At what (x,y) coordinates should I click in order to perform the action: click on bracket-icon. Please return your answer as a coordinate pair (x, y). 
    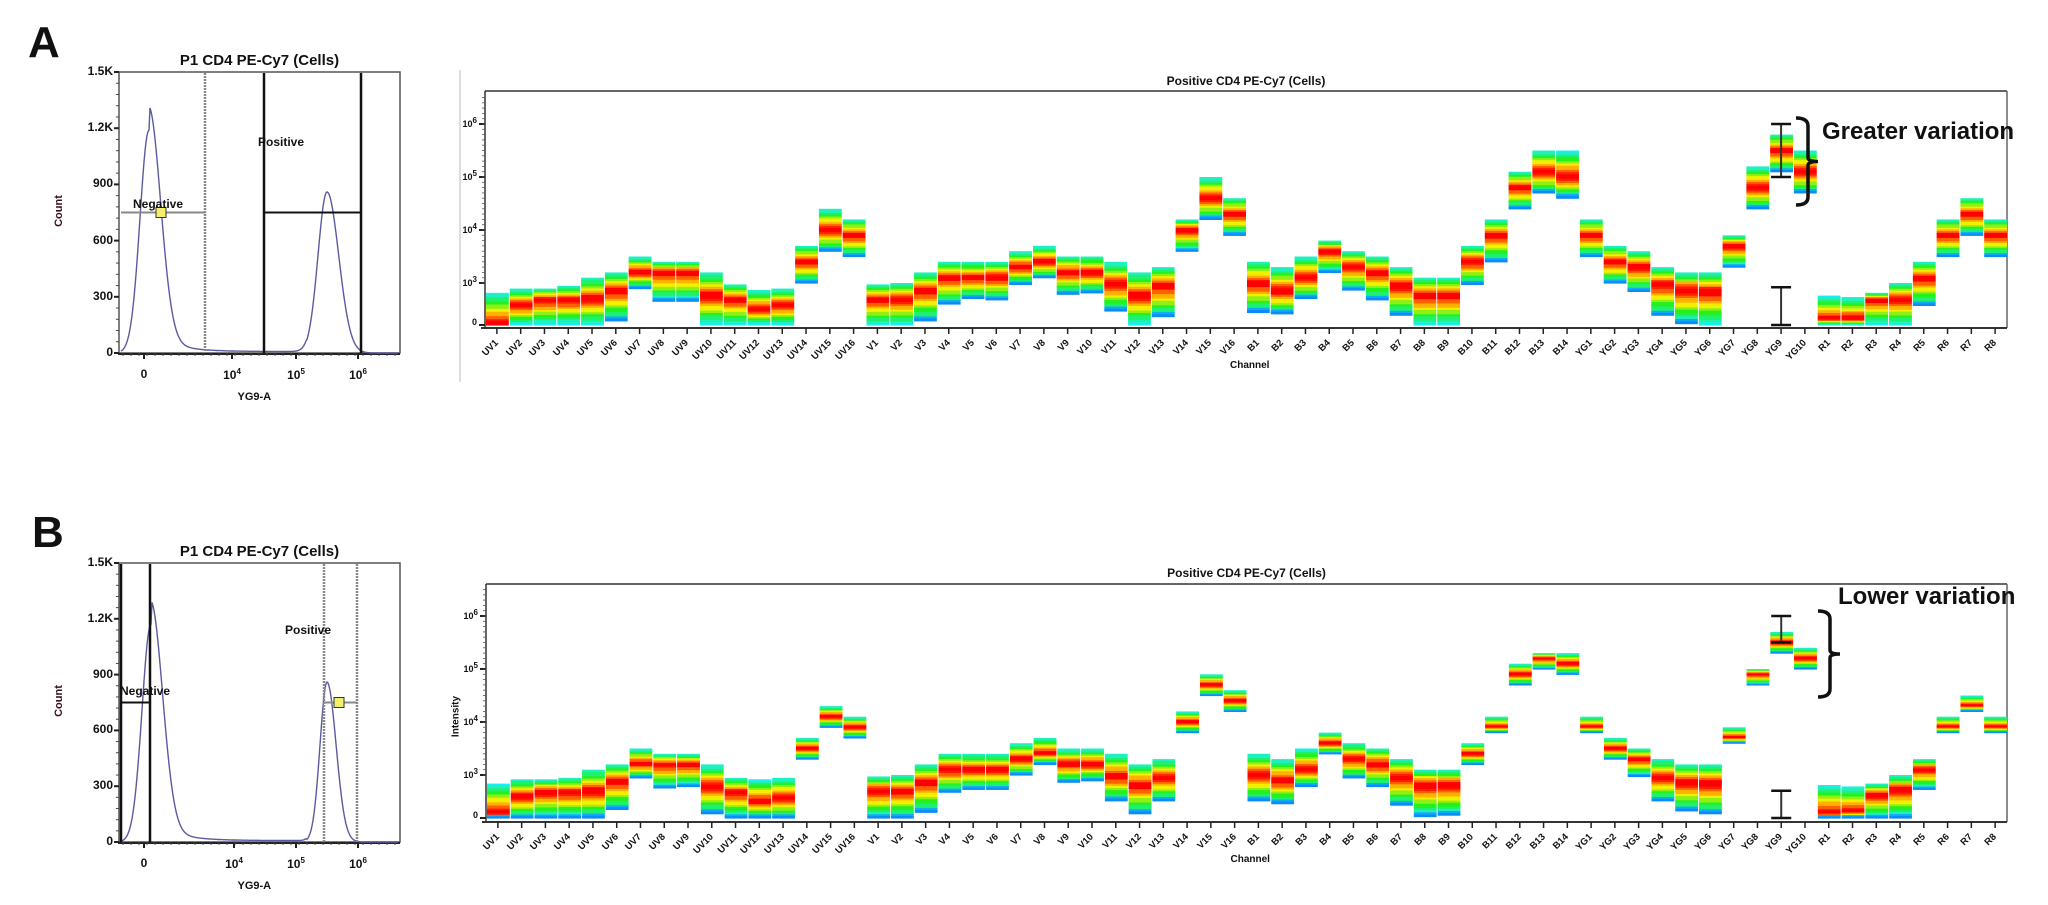
    Looking at the image, I should click on (1829, 654).